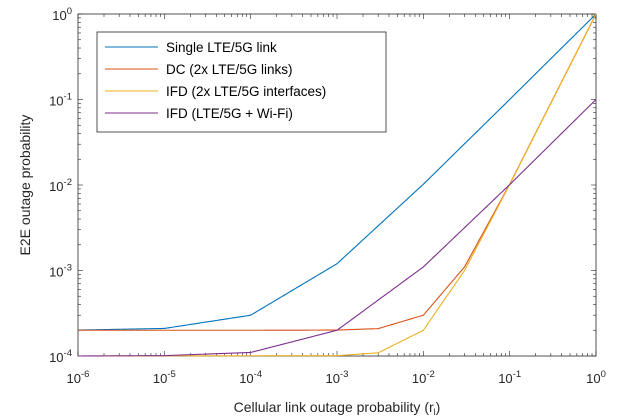 The image size is (624, 417). What do you see at coordinates (333, 378) in the screenshot?
I see `x-tick-label-3-base: 10` at bounding box center [333, 378].